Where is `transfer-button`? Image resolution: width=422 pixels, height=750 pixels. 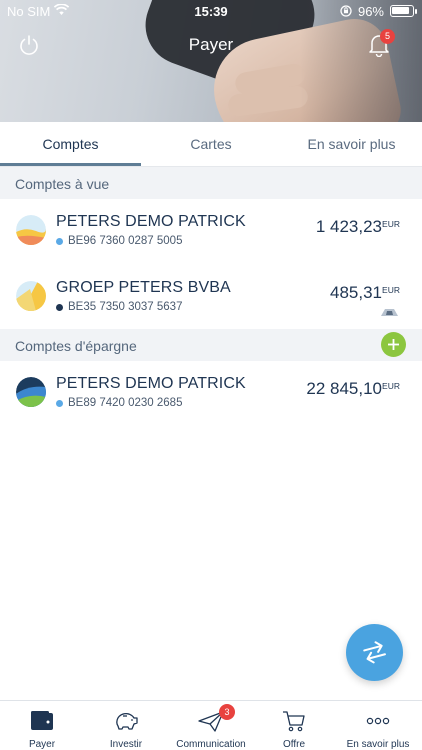 transfer-button is located at coordinates (374, 652).